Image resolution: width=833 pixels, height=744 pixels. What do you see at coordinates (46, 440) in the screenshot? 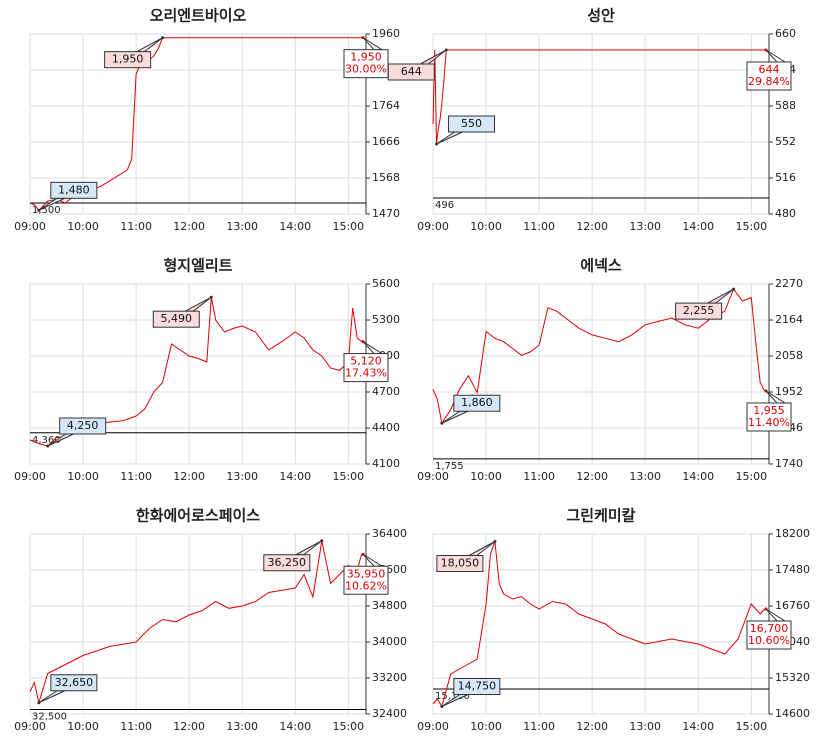
I see `prev-close-label: 4,360` at bounding box center [46, 440].